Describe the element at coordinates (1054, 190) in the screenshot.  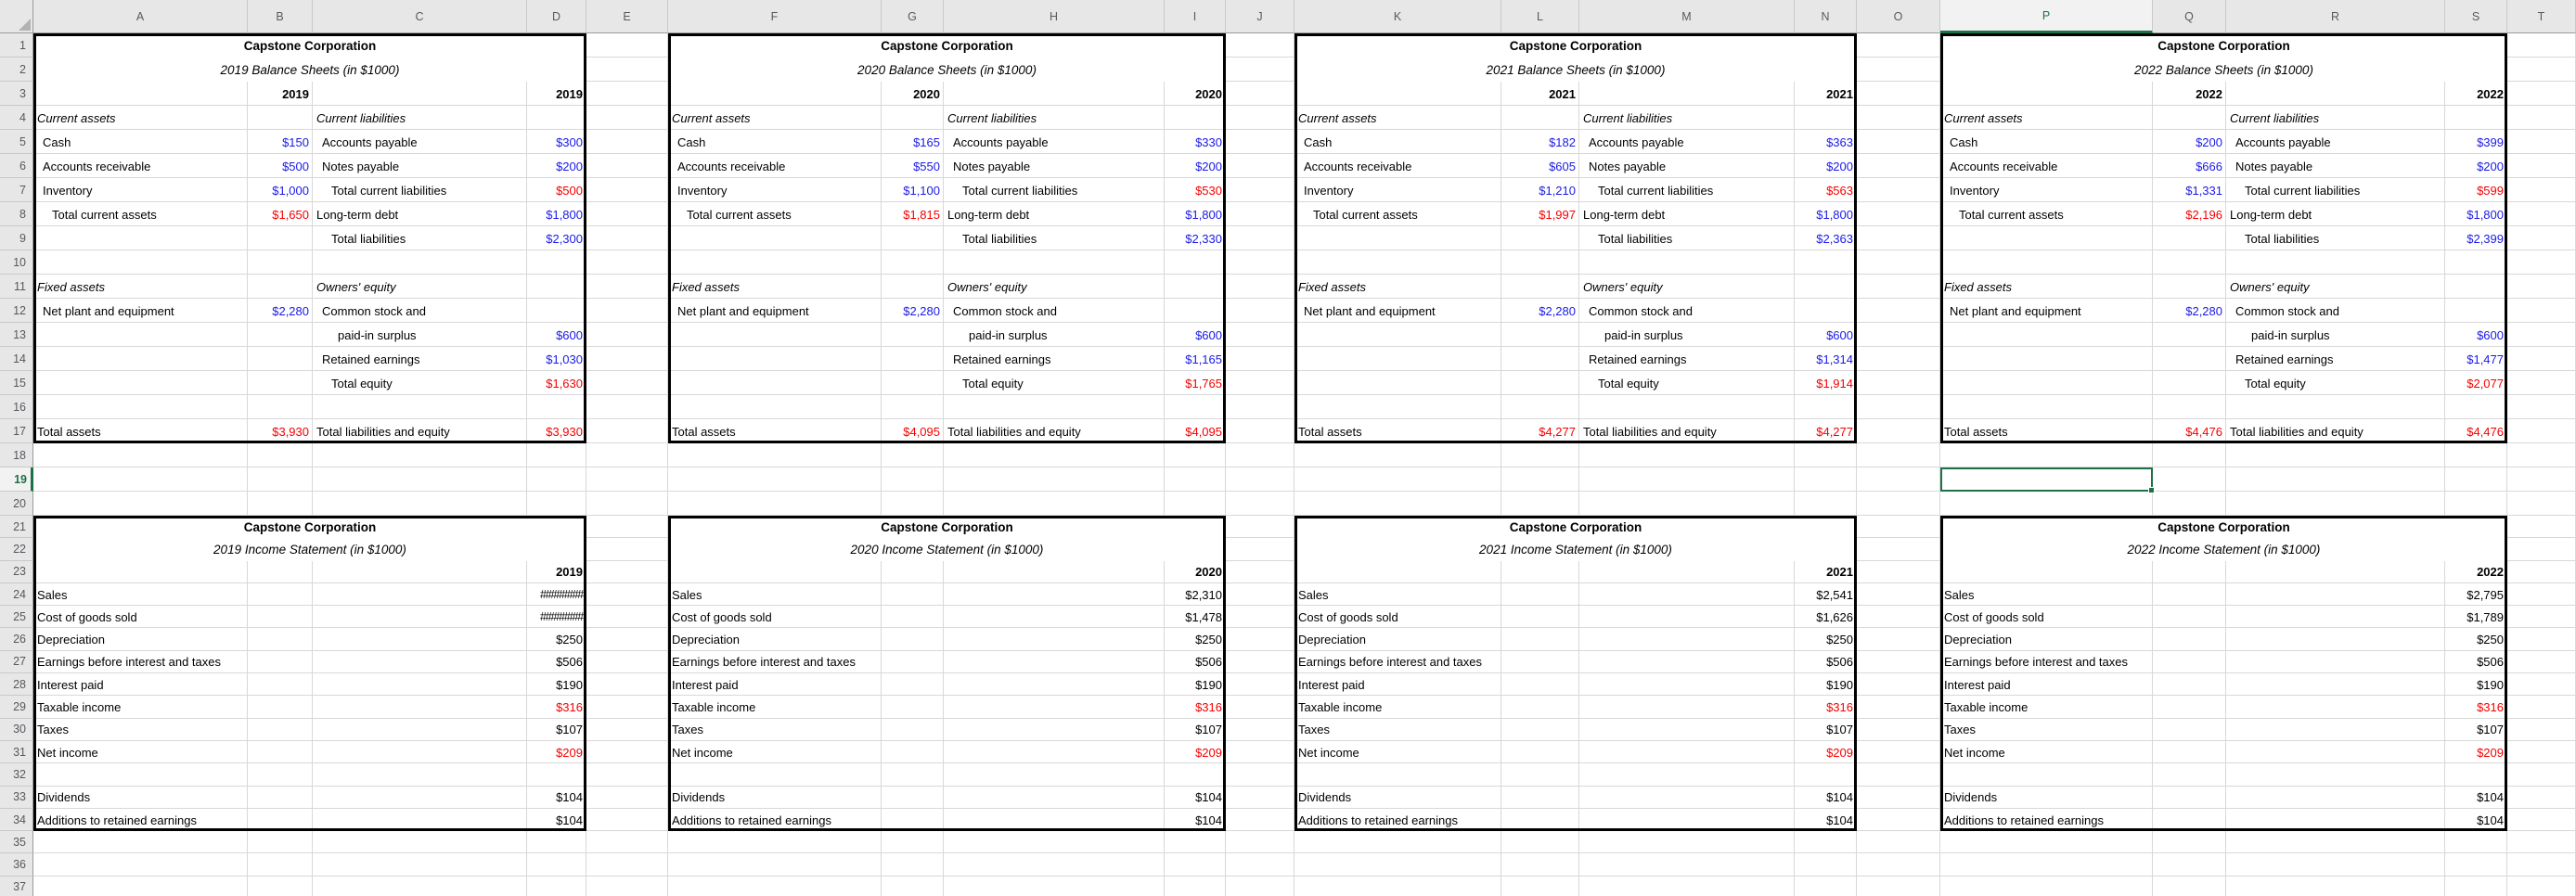
I see `grid-cell-H7` at that location.